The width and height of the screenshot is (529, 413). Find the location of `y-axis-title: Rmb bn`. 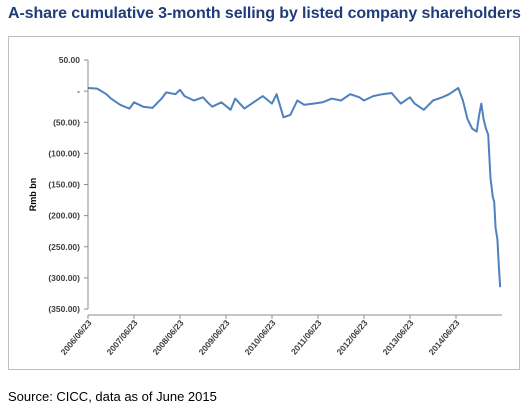

y-axis-title: Rmb bn is located at coordinates (33, 195).